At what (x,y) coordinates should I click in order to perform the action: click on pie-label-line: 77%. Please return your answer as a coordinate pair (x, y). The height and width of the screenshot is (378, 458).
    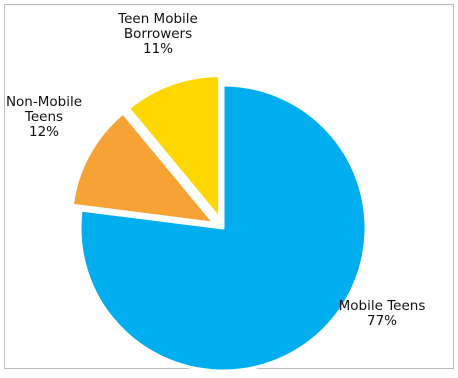
    Looking at the image, I should click on (382, 321).